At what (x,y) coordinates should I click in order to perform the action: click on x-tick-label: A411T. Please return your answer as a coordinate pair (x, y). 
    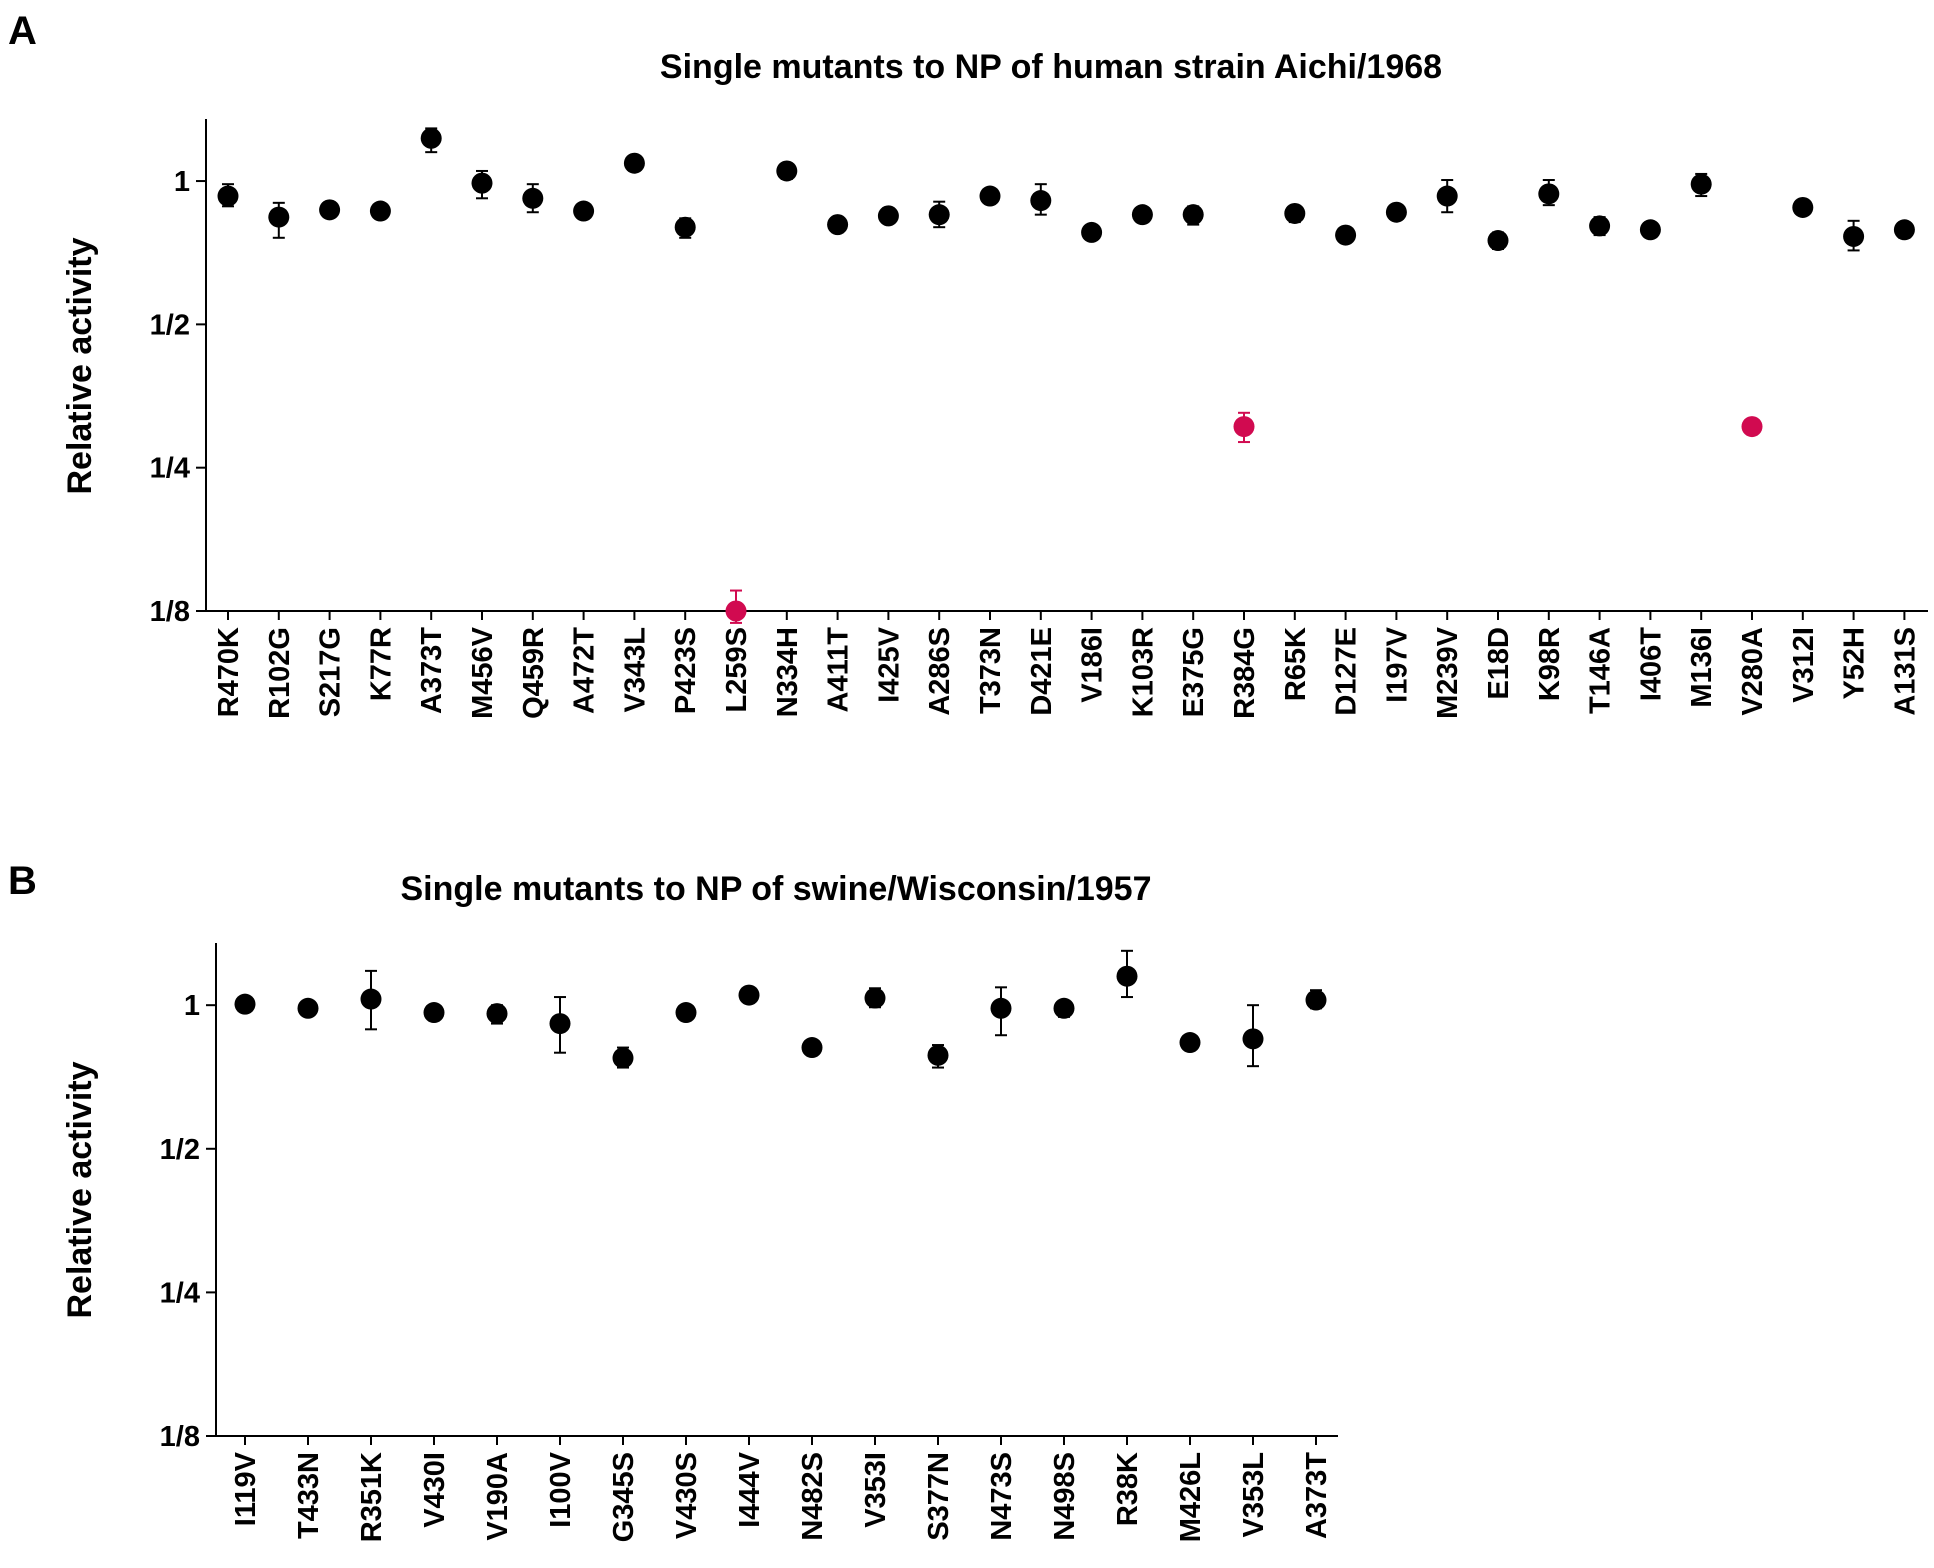
    Looking at the image, I should click on (839, 670).